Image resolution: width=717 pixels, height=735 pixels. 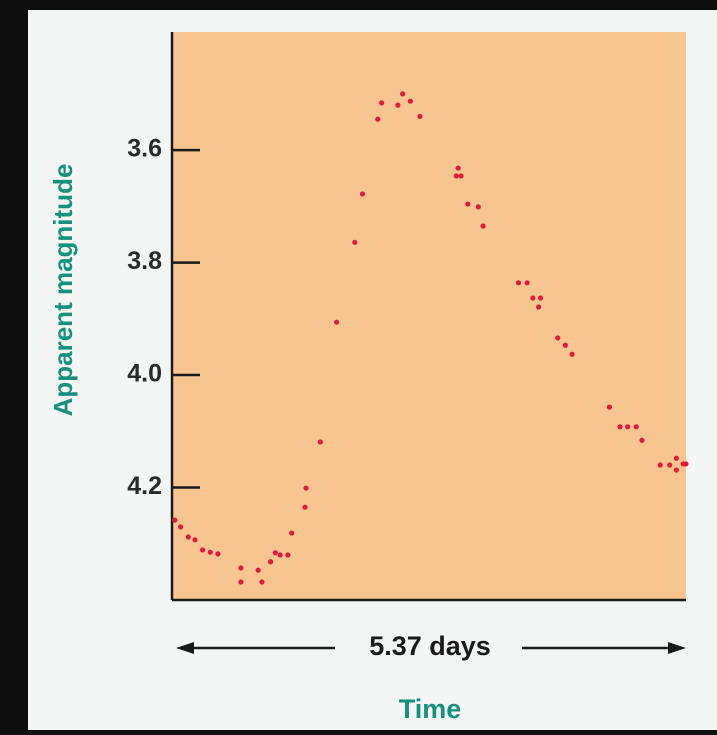 I want to click on span-arrows, so click(x=431, y=648).